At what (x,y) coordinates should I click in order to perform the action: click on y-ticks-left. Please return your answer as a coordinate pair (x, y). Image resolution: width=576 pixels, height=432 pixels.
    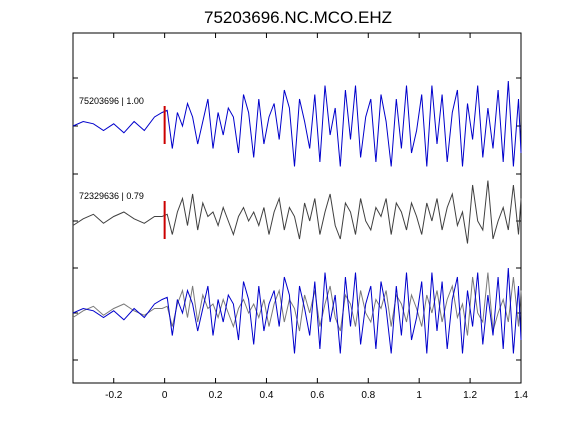
    Looking at the image, I should click on (75, 219).